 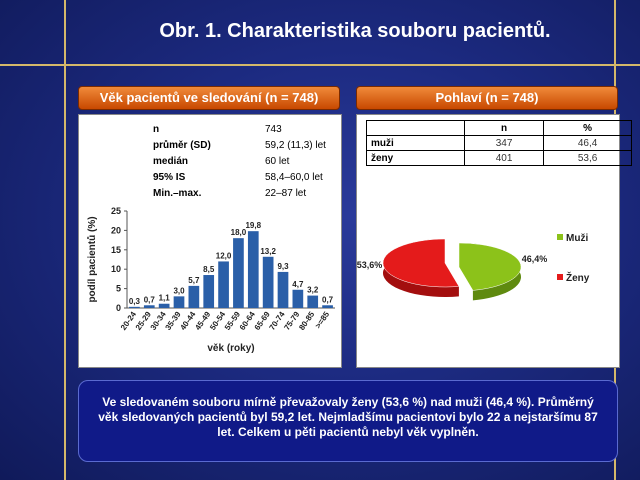 I want to click on x-tick-label: 80-85, so click(x=306, y=321).